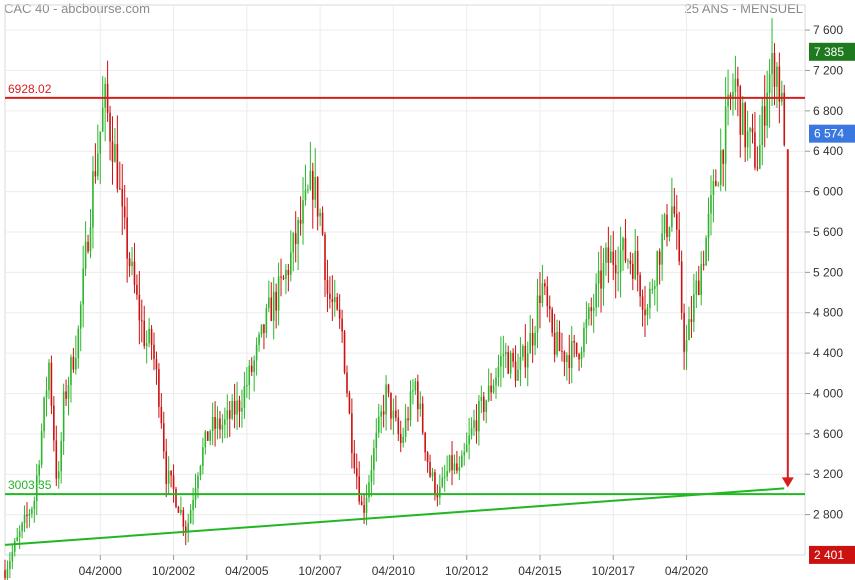  Describe the element at coordinates (540, 571) in the screenshot. I see `x-tick-label: 04/2015` at that location.